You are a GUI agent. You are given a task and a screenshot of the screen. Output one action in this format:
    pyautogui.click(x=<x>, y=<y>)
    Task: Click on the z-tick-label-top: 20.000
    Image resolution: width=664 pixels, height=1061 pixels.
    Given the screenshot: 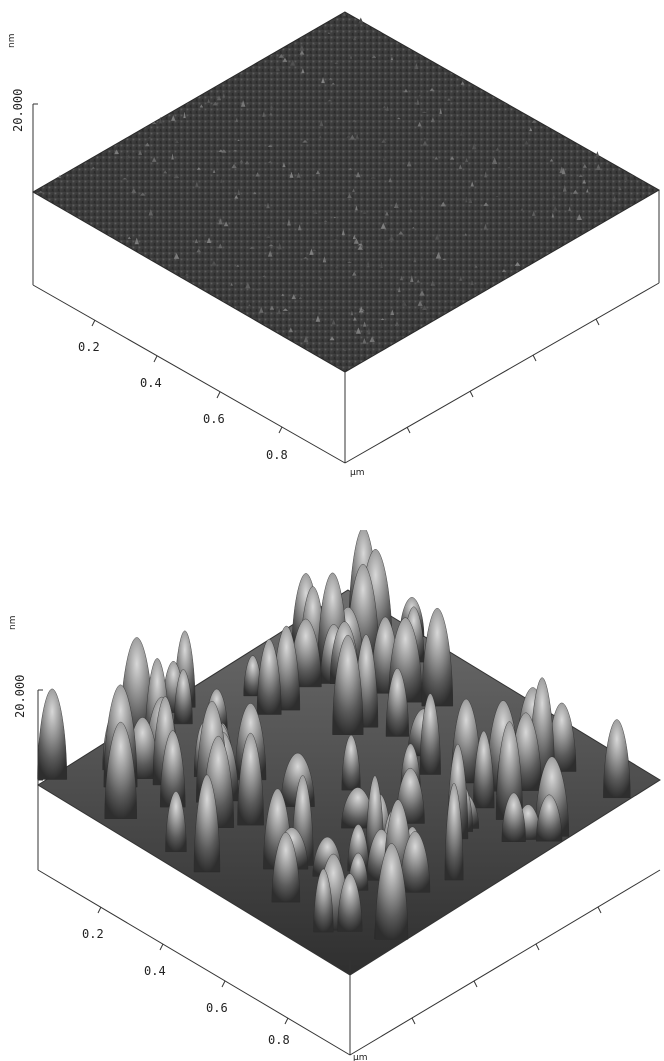 What is the action you would take?
    pyautogui.click(x=18, y=110)
    